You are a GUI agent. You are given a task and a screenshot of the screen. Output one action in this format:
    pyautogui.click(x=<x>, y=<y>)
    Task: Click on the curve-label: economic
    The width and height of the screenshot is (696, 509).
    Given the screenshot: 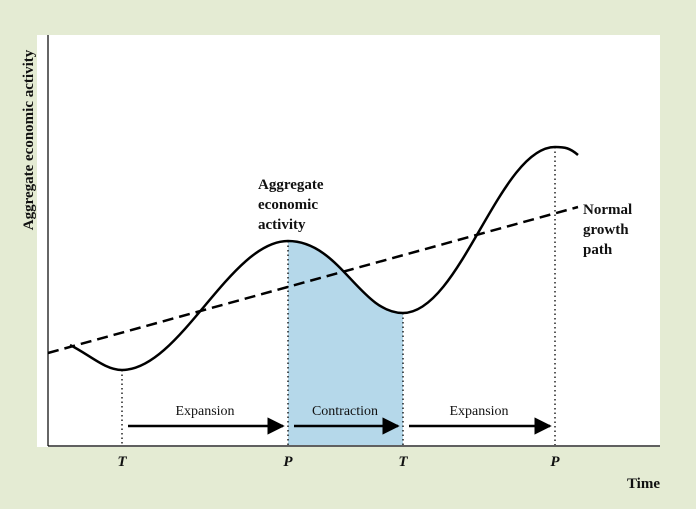 What is the action you would take?
    pyautogui.click(x=288, y=205)
    